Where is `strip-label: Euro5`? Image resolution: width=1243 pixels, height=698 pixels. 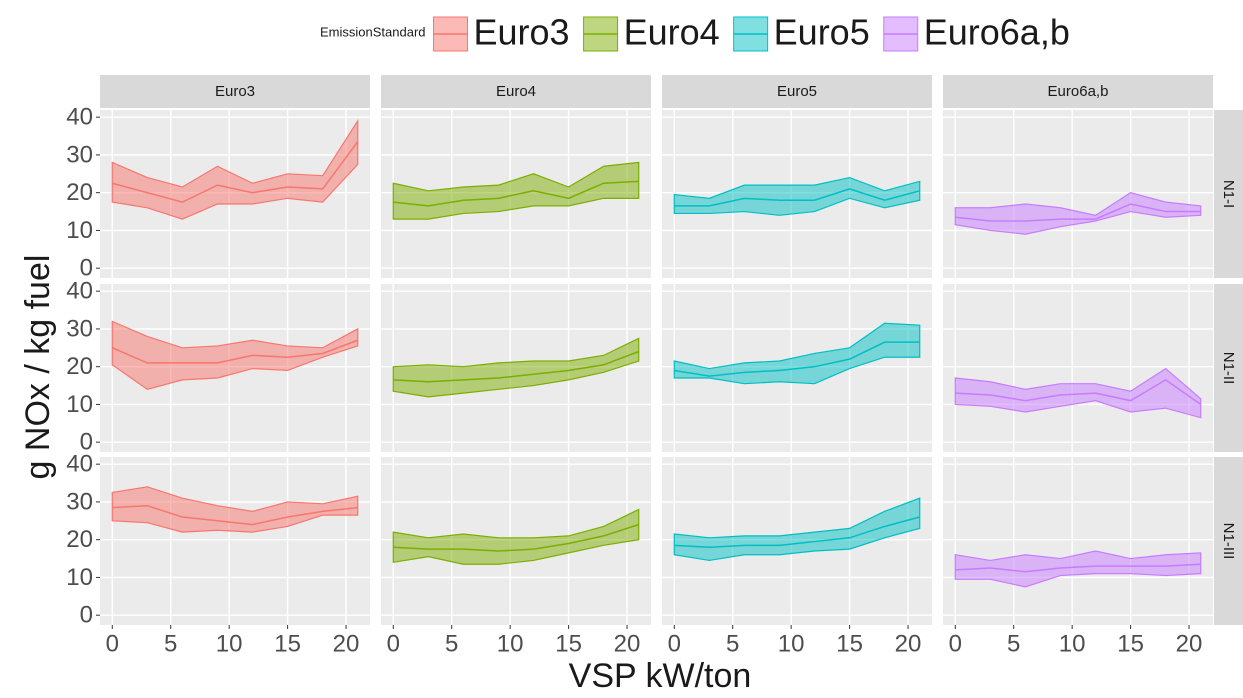 strip-label: Euro5 is located at coordinates (797, 91).